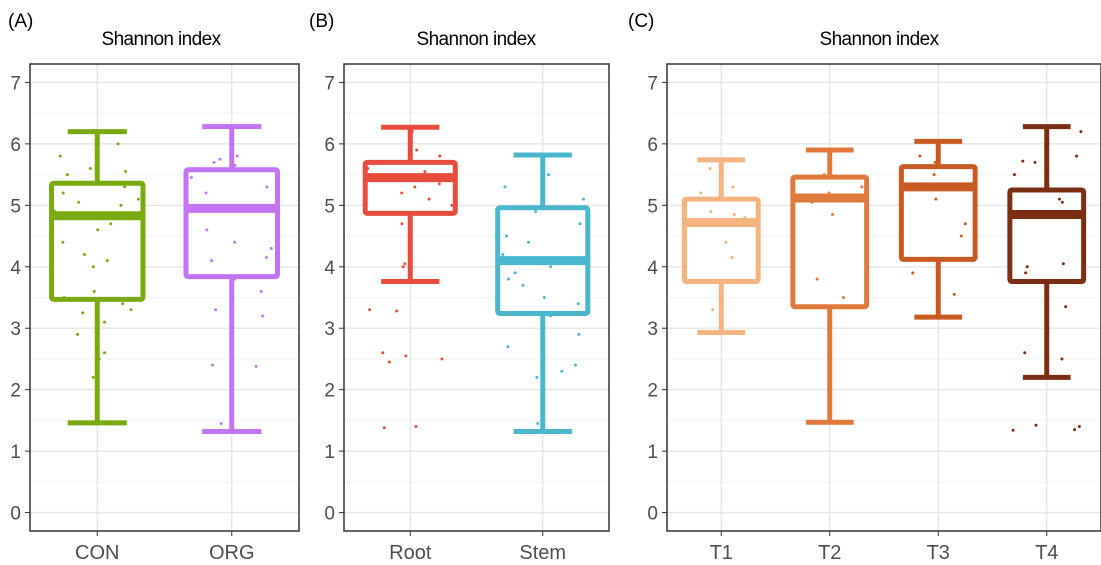  I want to click on panel-label: (C), so click(641, 21).